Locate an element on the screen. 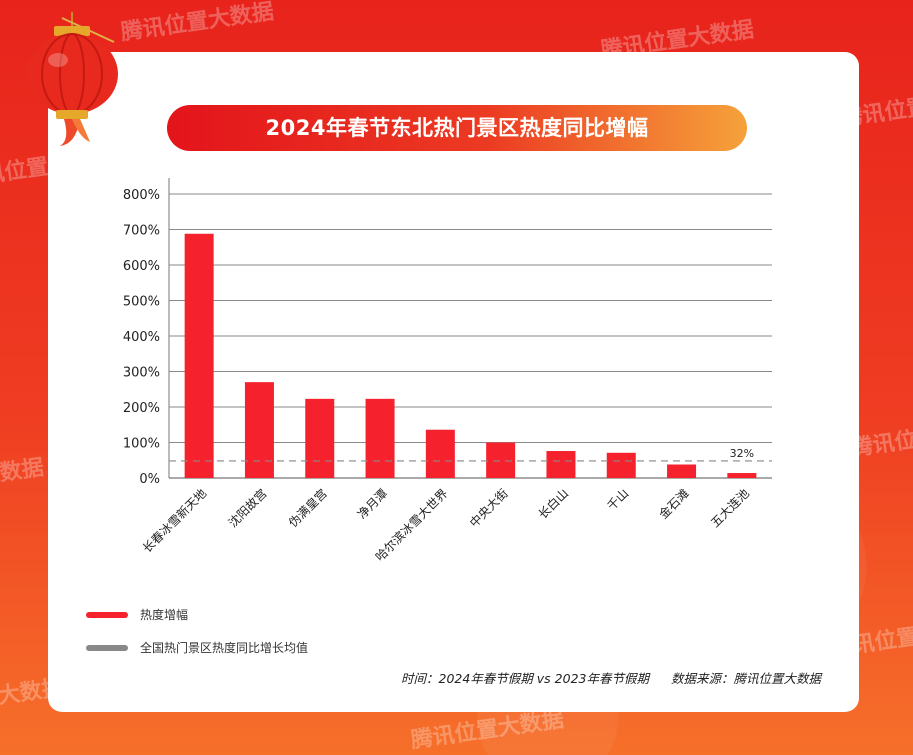  legend-swatch-average is located at coordinates (107, 647).